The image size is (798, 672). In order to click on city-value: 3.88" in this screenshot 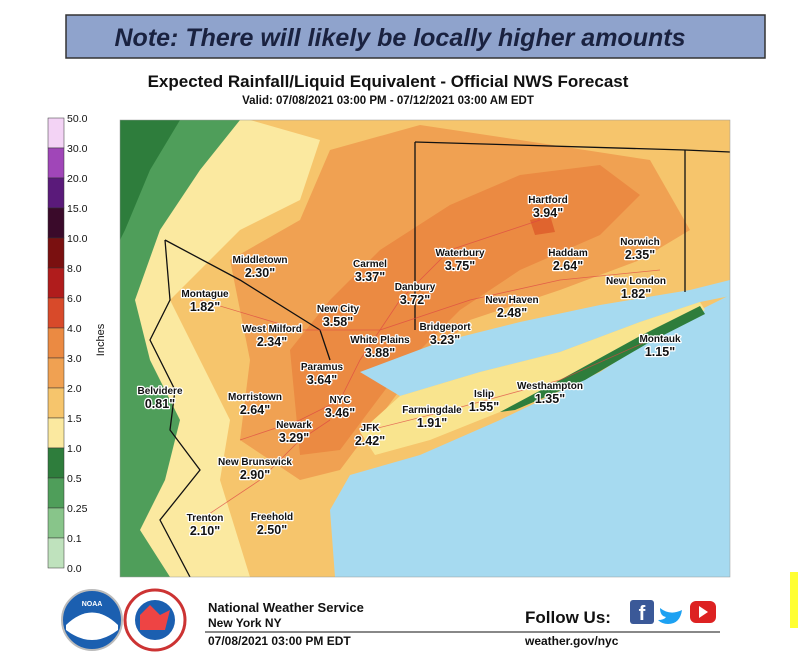, I will do `click(380, 353)`.